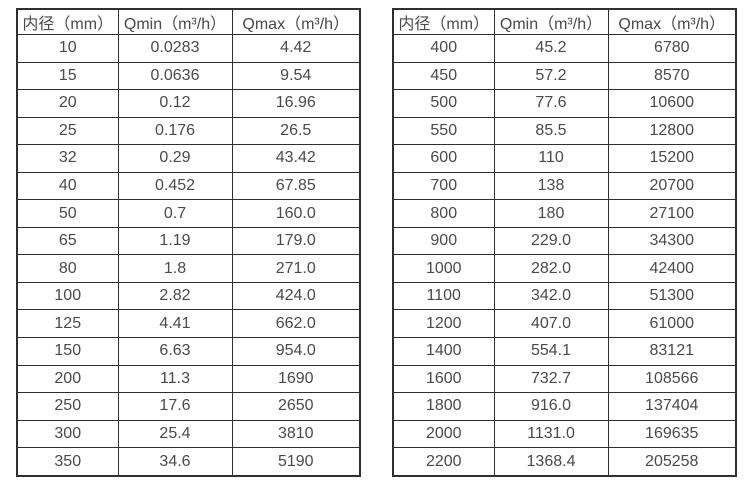 This screenshot has width=750, height=483. I want to click on table-row: 100 2.82 424.0, so click(188, 296).